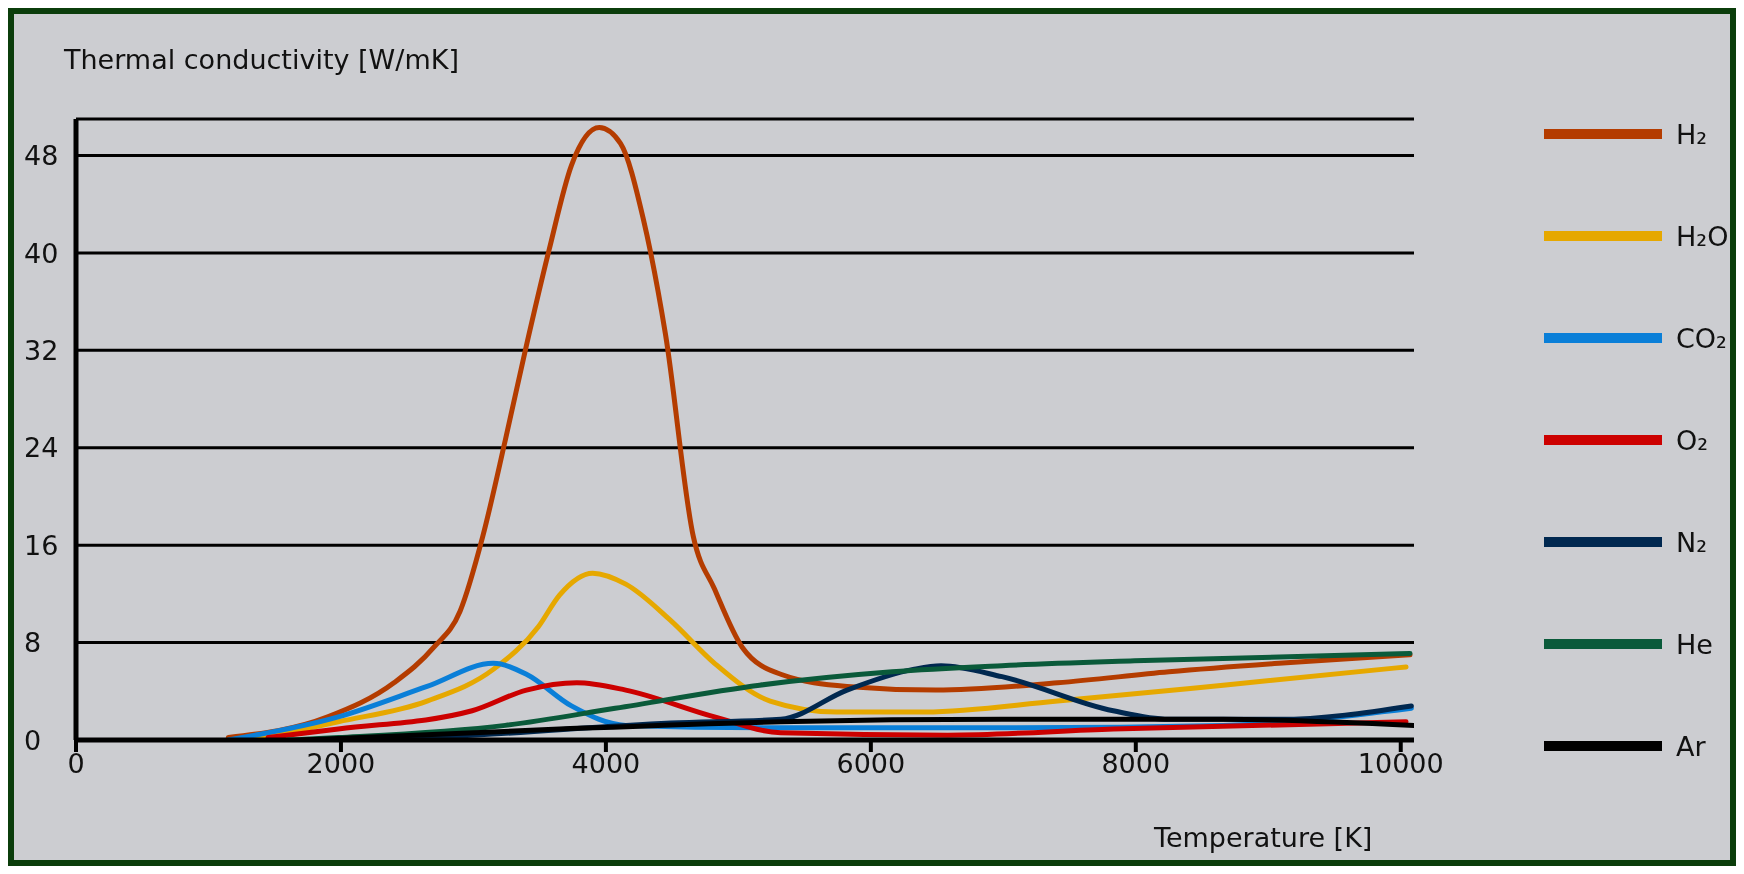 The height and width of the screenshot is (874, 1744). I want to click on x-tick-label: 0, so click(76, 764).